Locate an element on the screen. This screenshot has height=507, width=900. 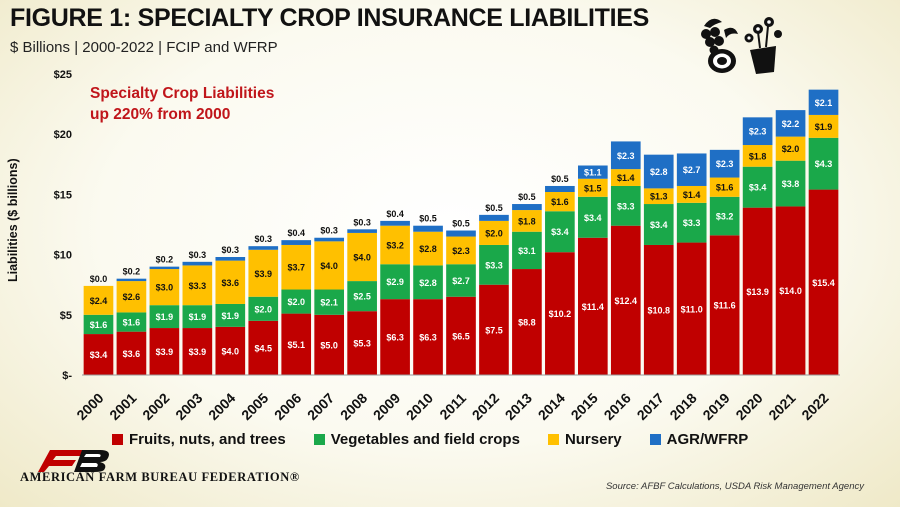
legend-swatch-vegetables is located at coordinates (319, 439).